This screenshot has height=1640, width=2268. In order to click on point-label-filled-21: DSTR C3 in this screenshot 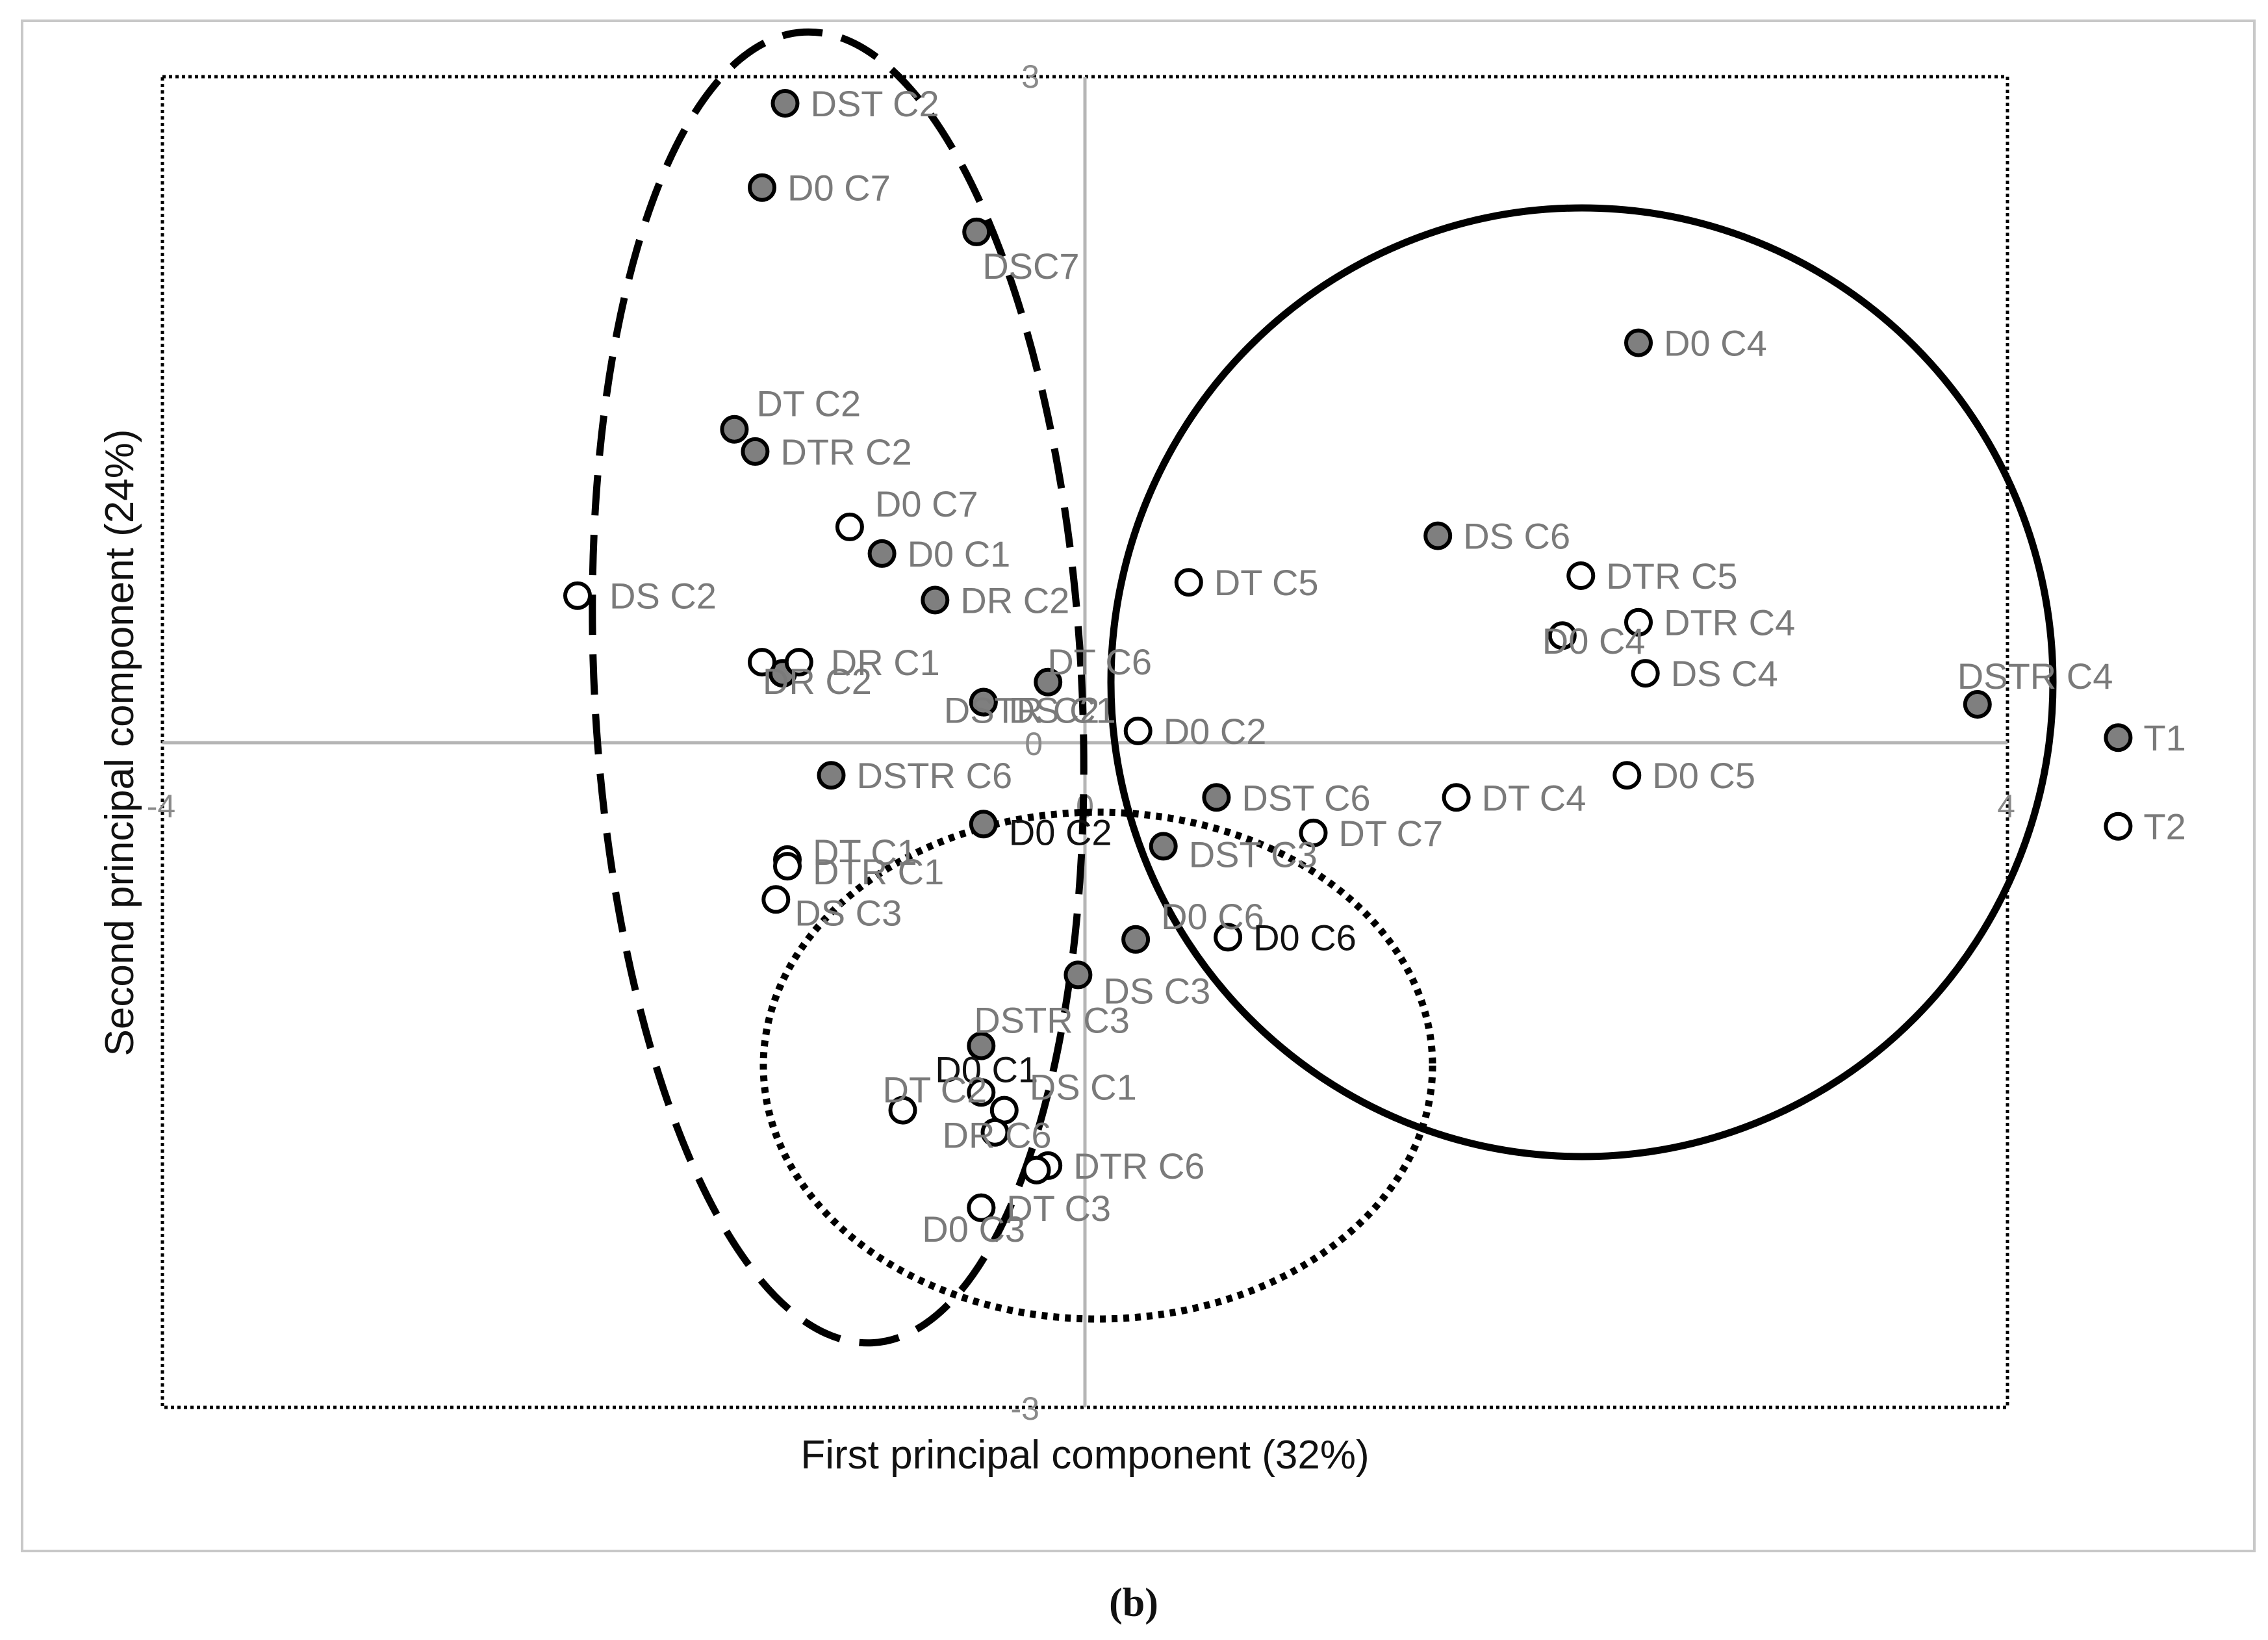, I will do `click(1052, 1020)`.